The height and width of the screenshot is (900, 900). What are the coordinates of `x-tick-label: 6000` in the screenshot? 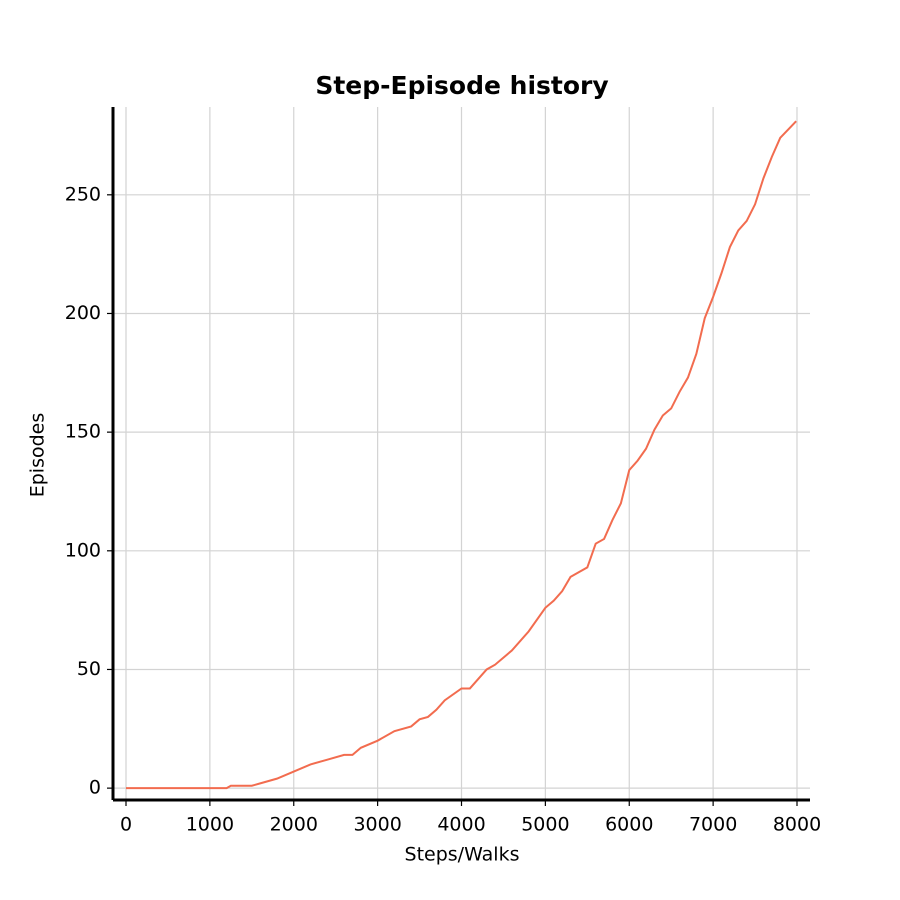 It's located at (629, 825).